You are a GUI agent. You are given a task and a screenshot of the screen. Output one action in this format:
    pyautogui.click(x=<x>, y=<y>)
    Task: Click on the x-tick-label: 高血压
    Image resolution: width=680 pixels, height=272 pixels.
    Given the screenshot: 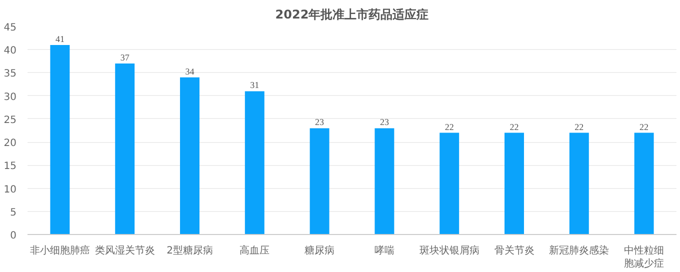 What is the action you would take?
    pyautogui.click(x=255, y=250)
    